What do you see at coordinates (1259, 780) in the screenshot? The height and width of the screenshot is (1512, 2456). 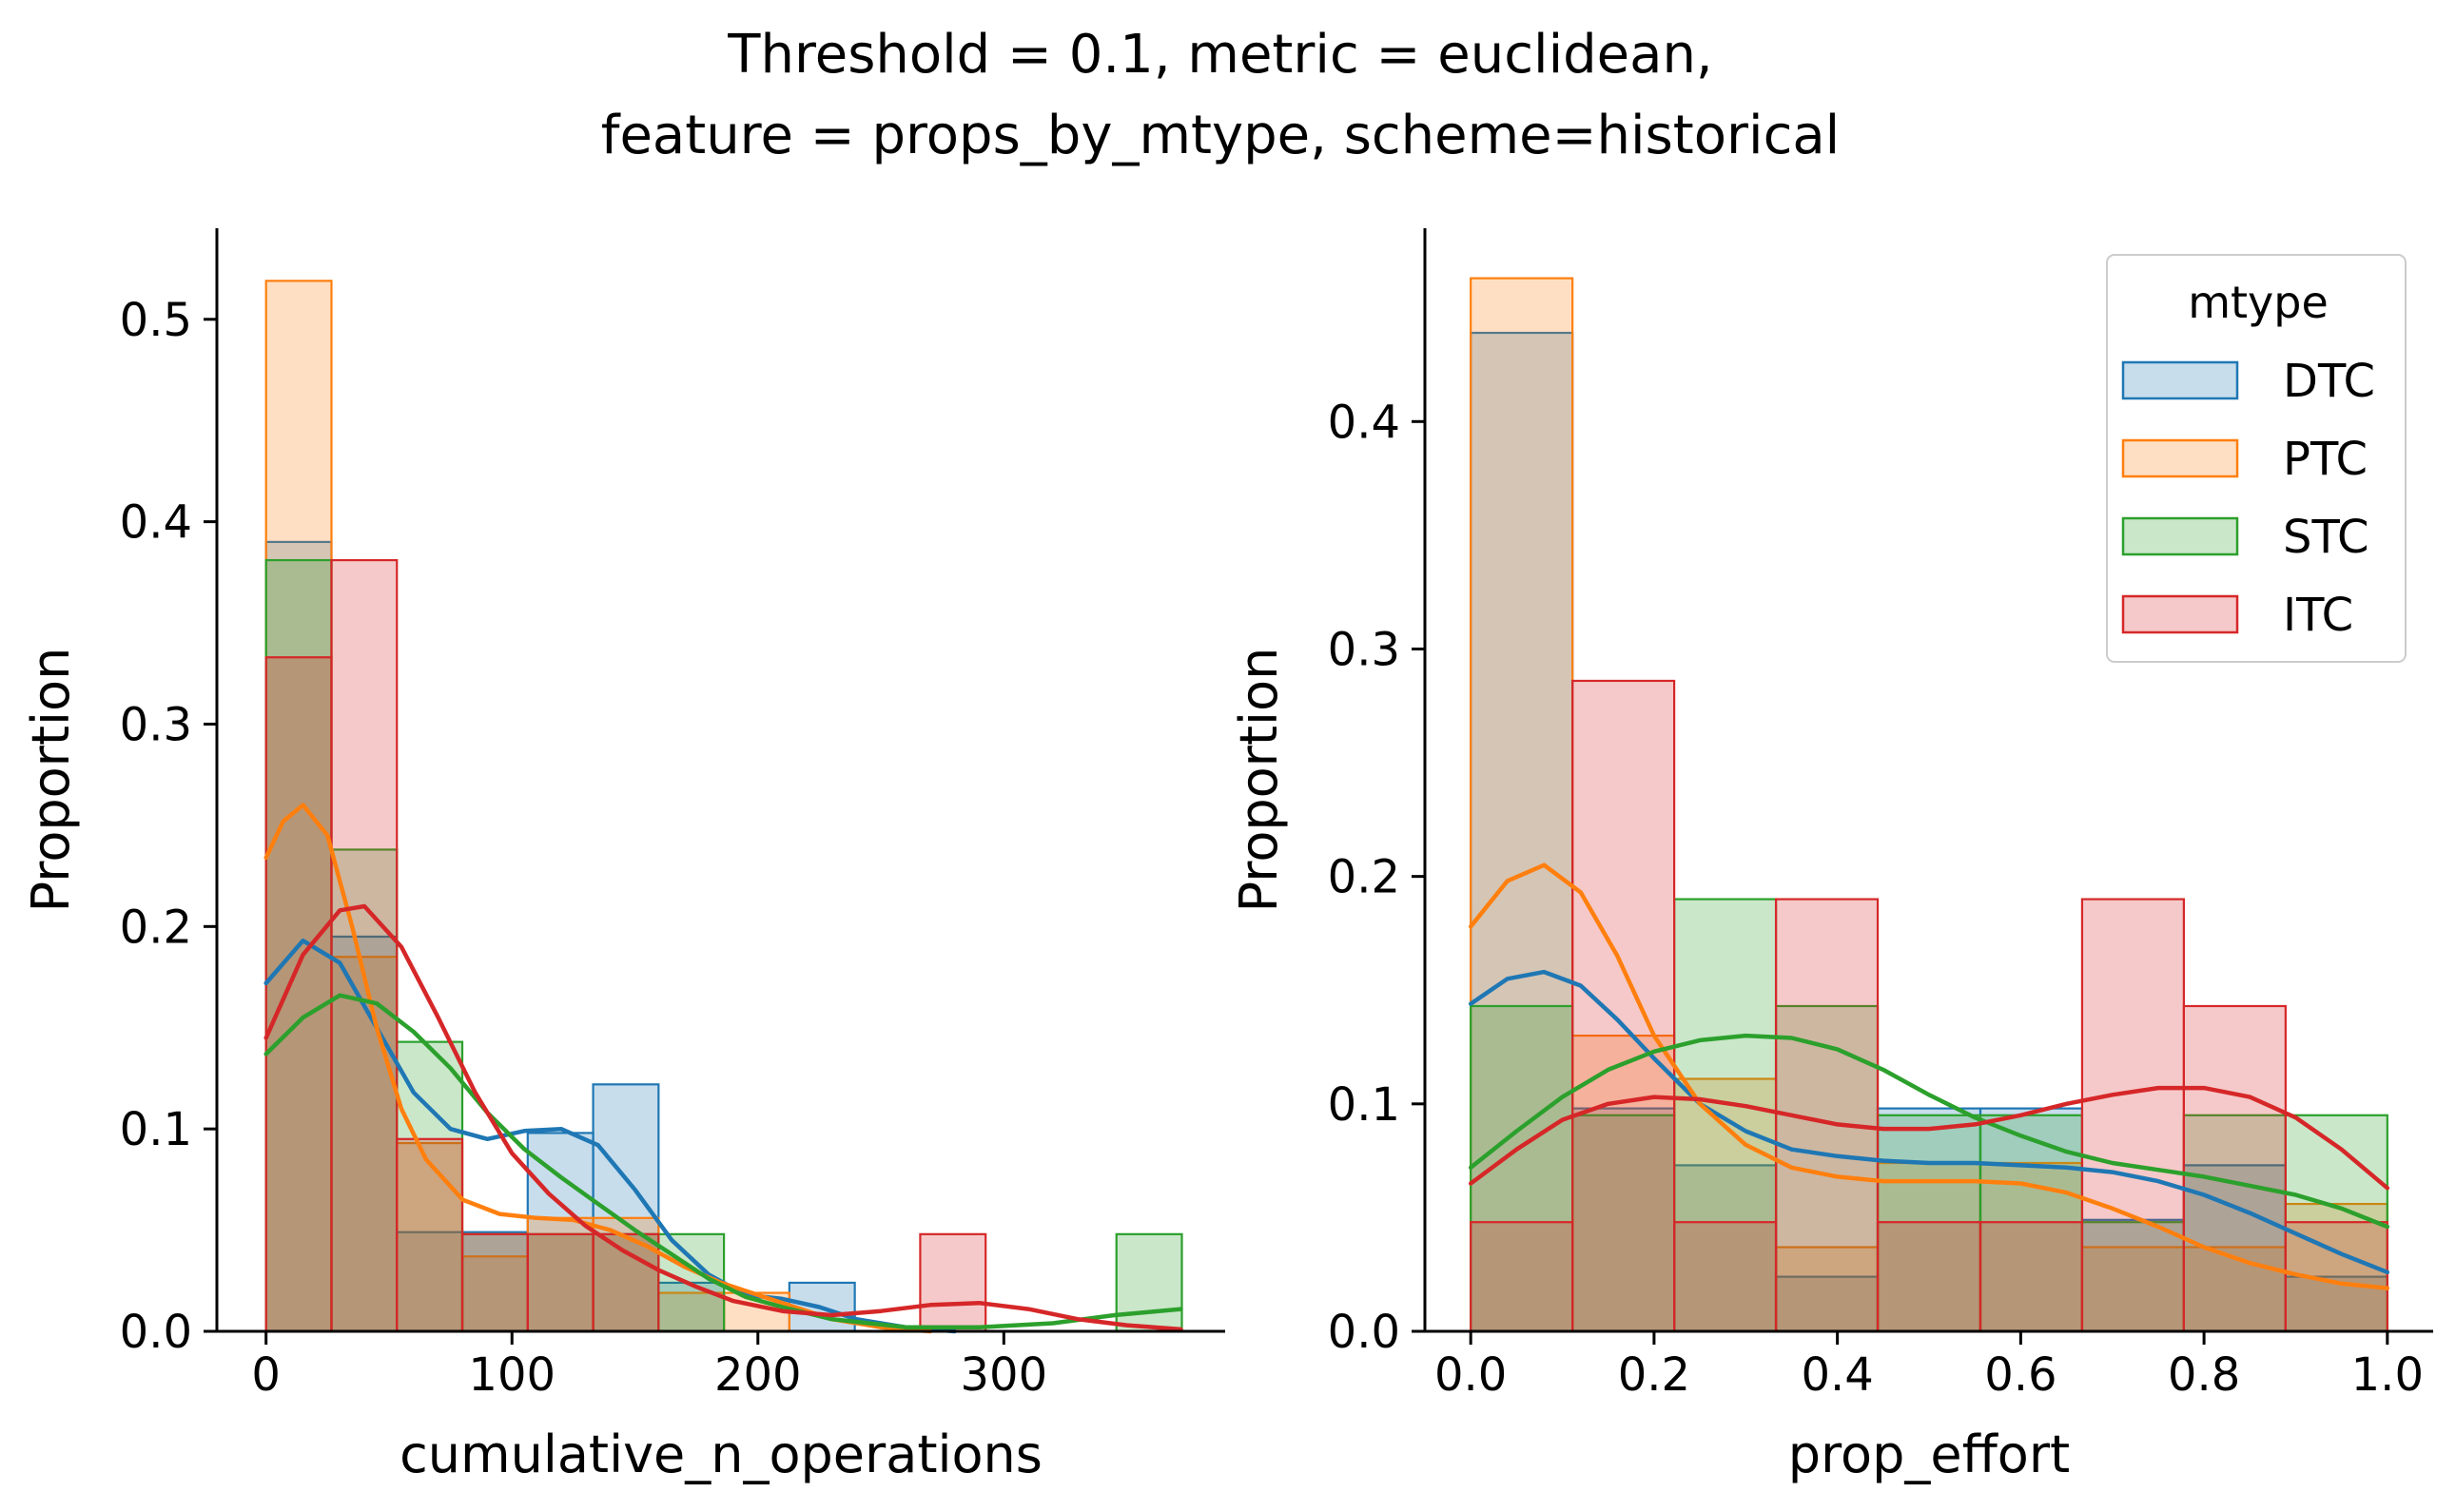 I see `panel2-y-axis-label: Proportion` at bounding box center [1259, 780].